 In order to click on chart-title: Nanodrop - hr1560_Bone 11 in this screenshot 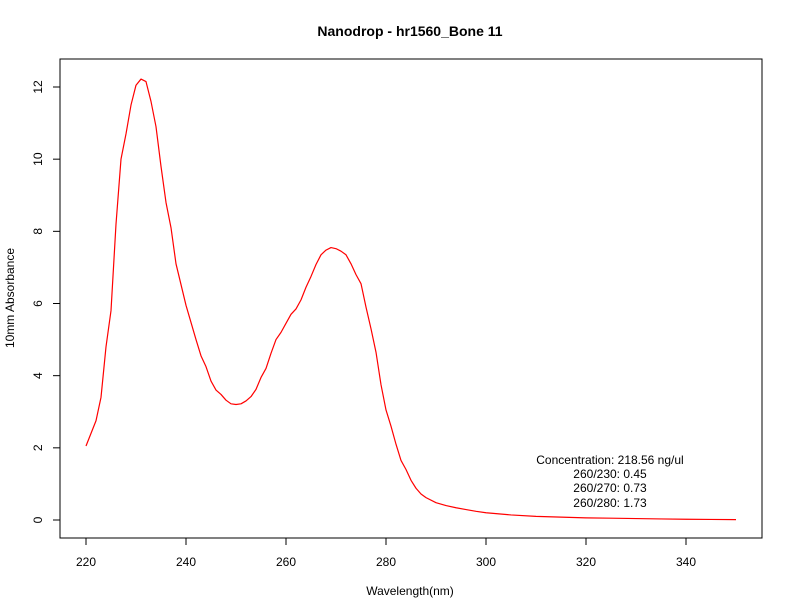, I will do `click(409, 31)`.